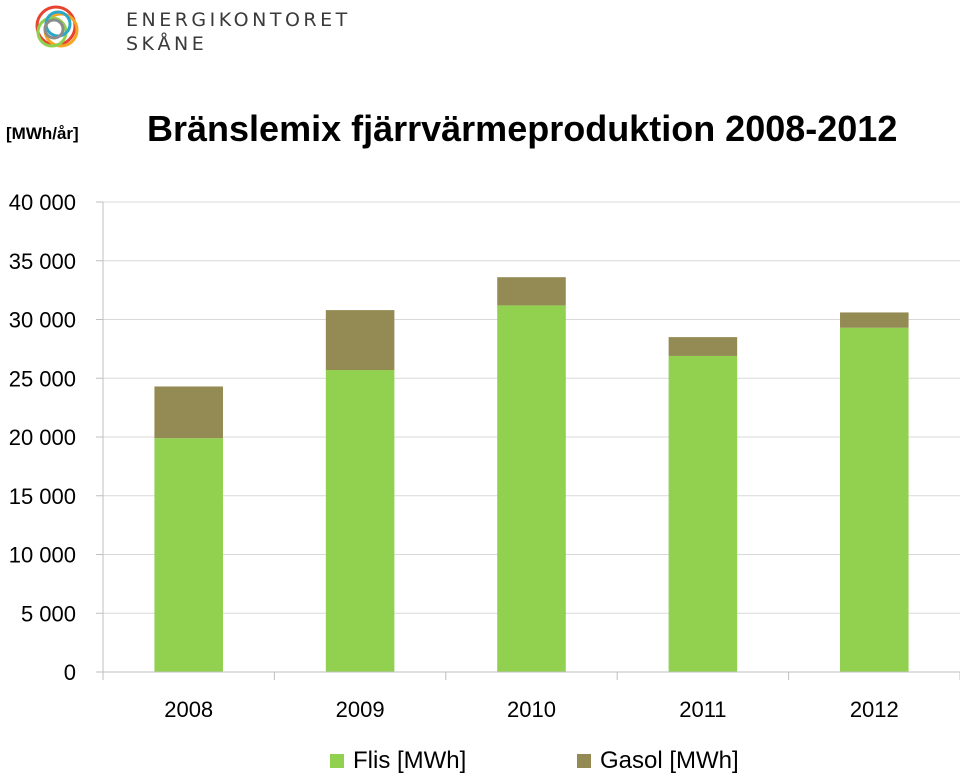  Describe the element at coordinates (702, 709) in the screenshot. I see `x-tick-label: 2011` at that location.